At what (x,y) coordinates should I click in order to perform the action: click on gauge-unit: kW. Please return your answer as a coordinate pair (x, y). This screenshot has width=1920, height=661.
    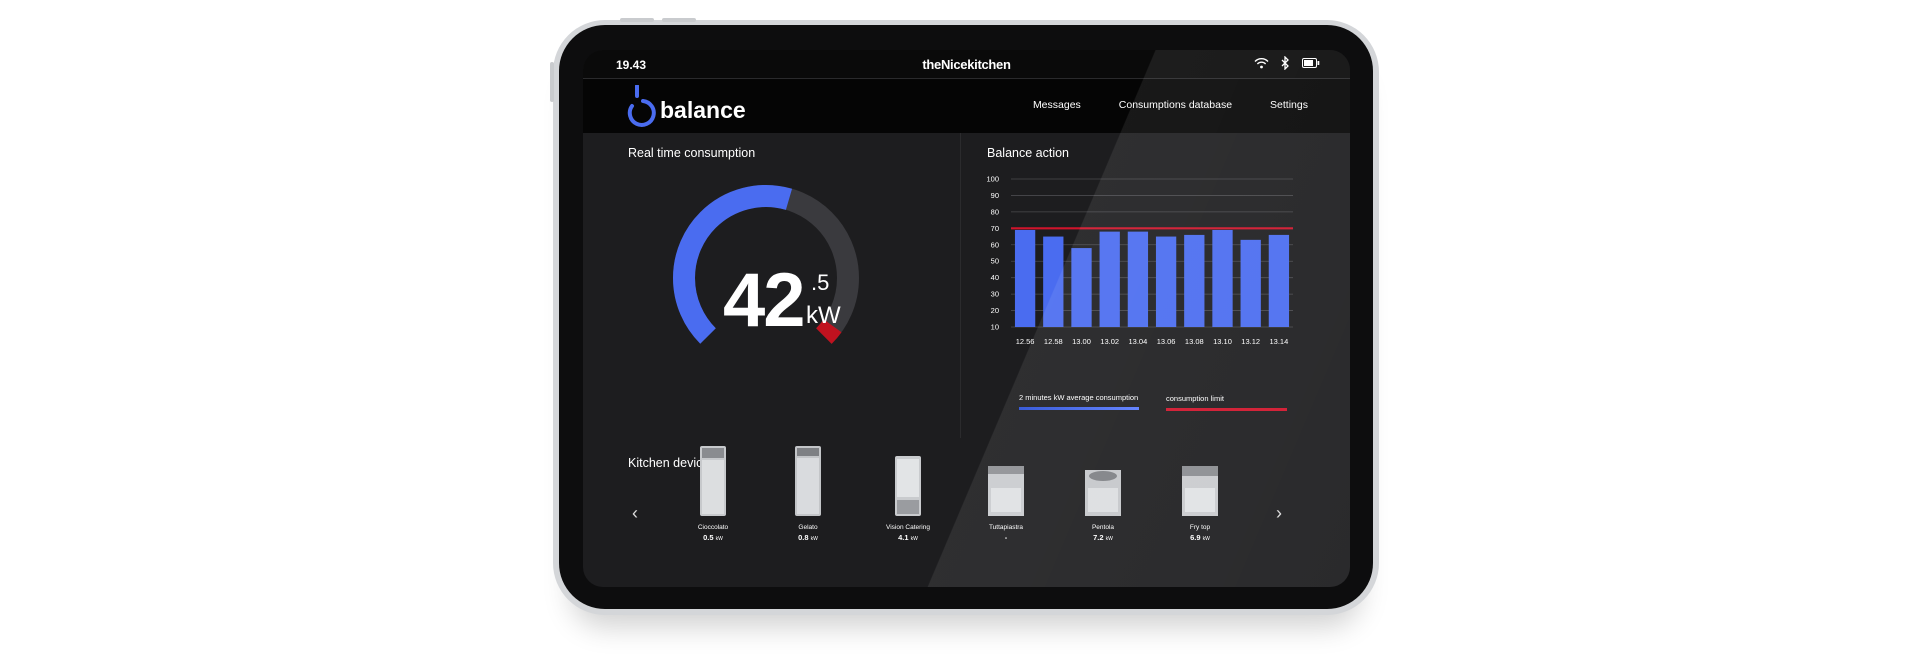
    Looking at the image, I should click on (823, 315).